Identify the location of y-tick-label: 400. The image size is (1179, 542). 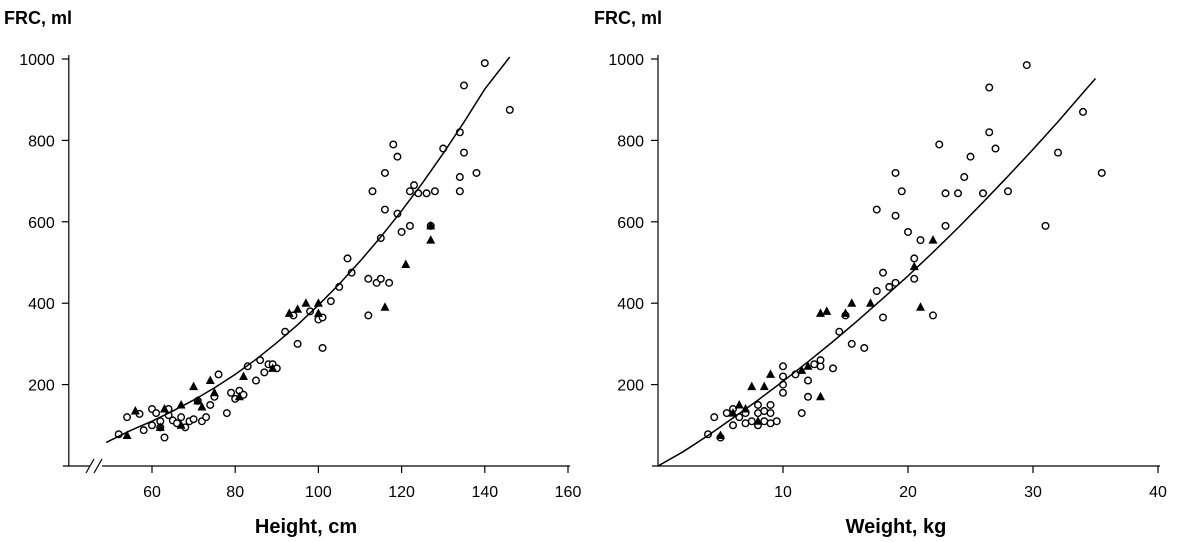
(630, 304).